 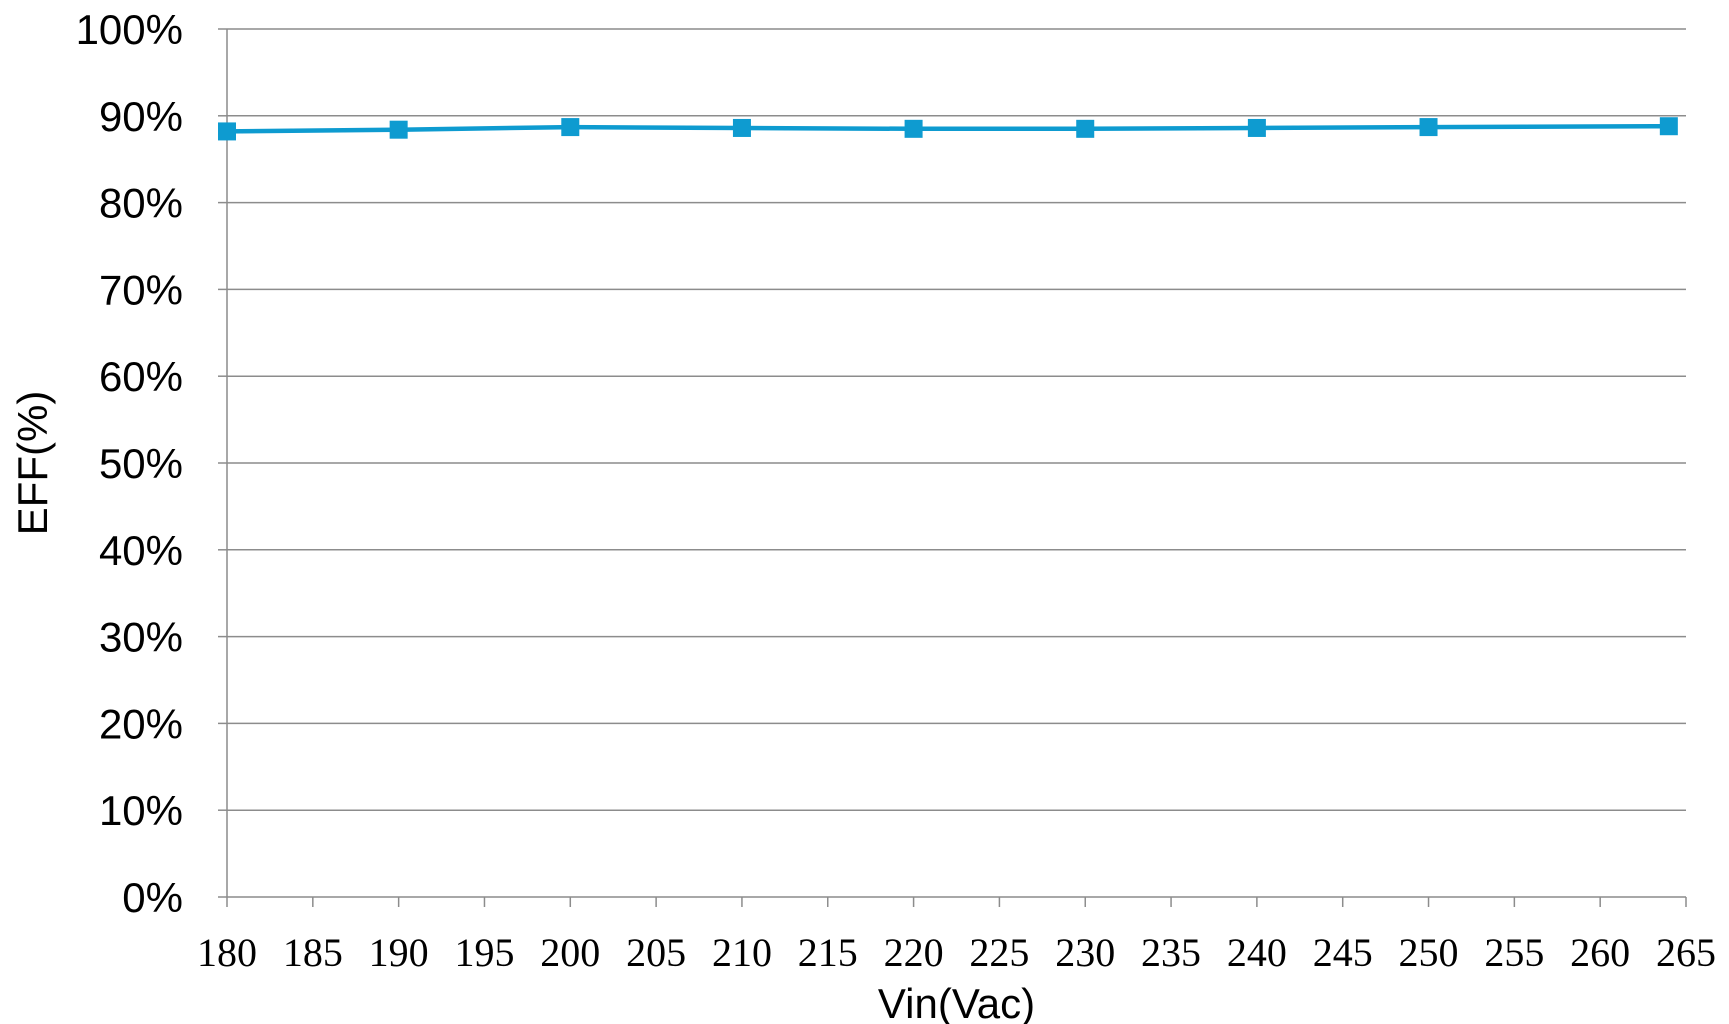 I want to click on x-tick-label: 205, so click(x=656, y=952).